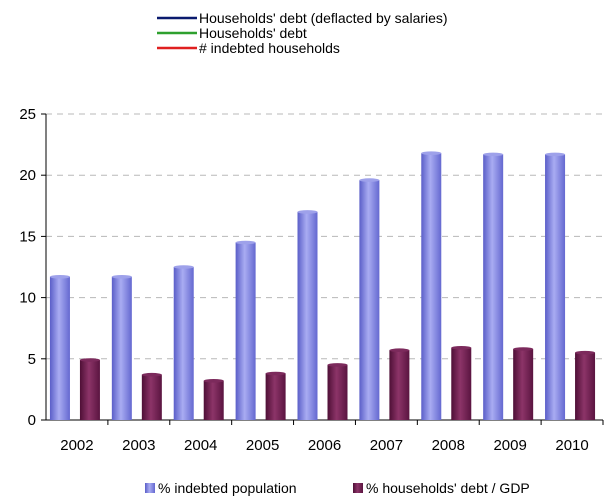  Describe the element at coordinates (262, 445) in the screenshot. I see `x-tick-label: 2005` at that location.